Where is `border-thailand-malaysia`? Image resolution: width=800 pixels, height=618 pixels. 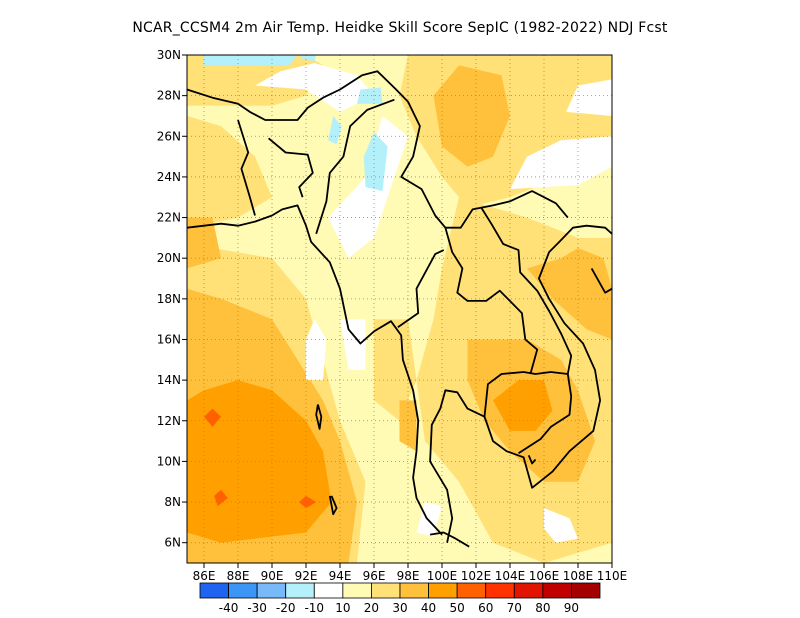 border-thailand-malaysia is located at coordinates (449, 539).